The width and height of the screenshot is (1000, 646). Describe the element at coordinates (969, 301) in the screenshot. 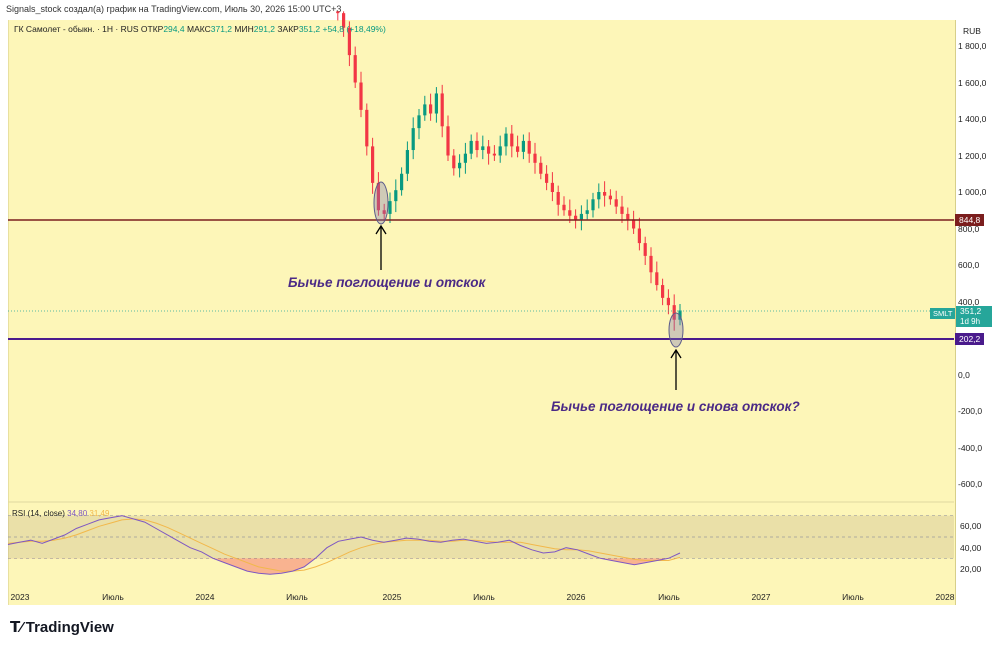

I see `y-tick-label: 400,0` at that location.